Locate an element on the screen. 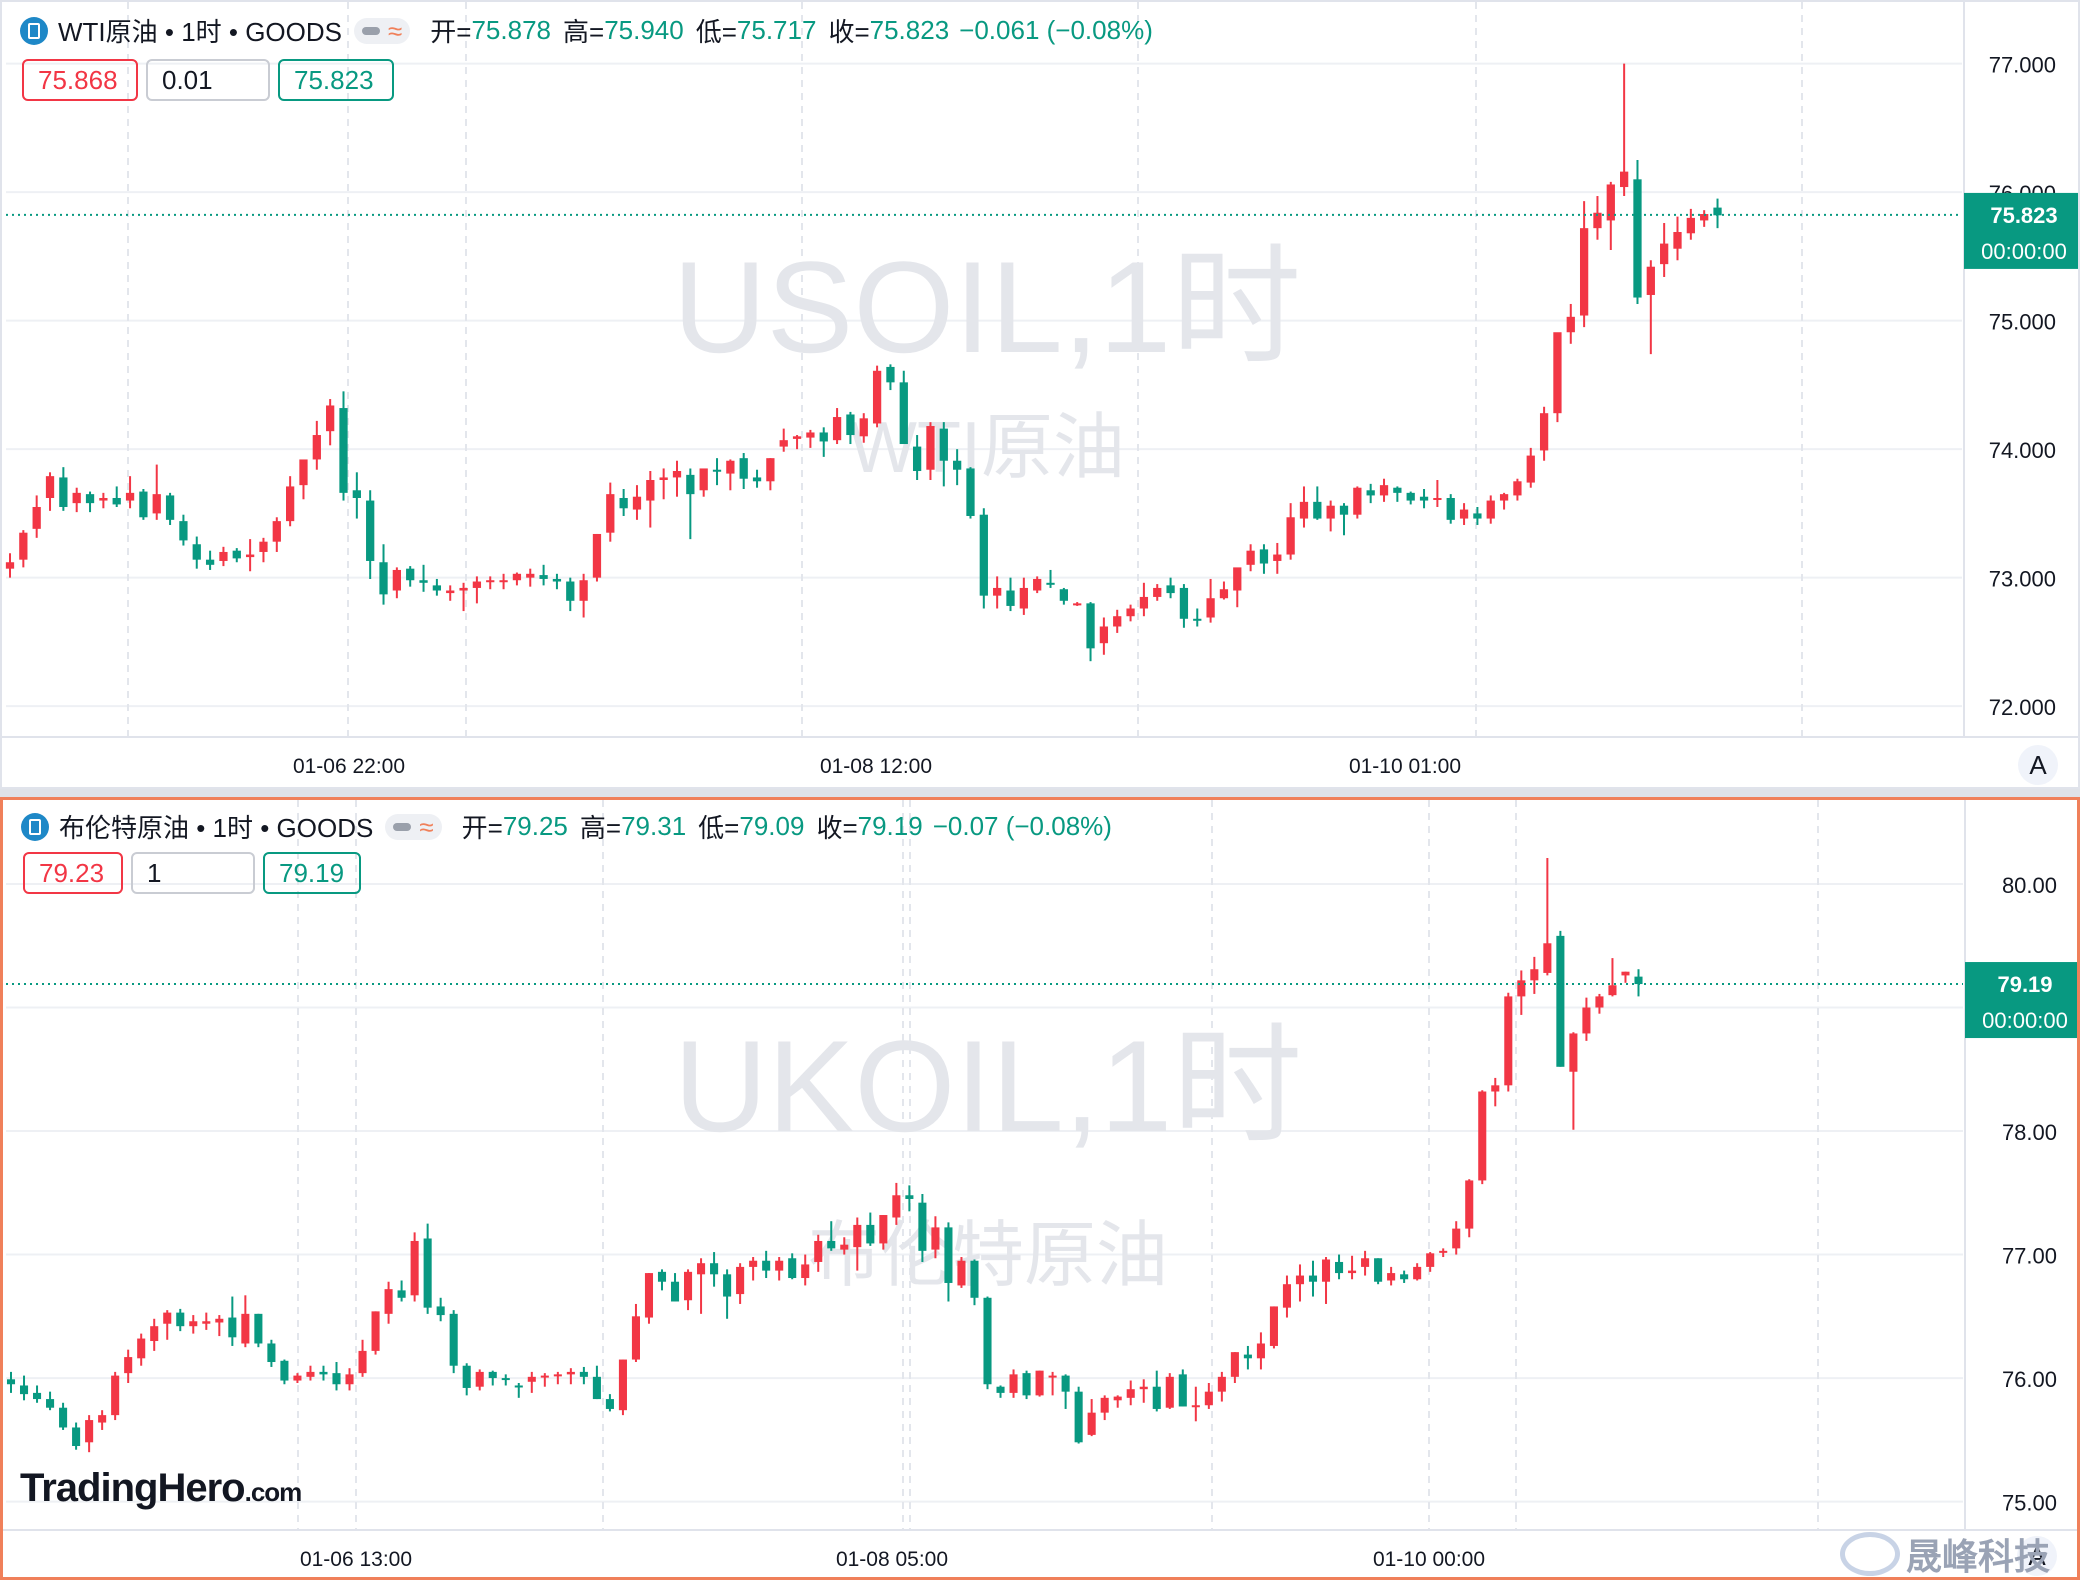 This screenshot has height=1580, width=2080. buy-button: 75.823 is located at coordinates (336, 80).